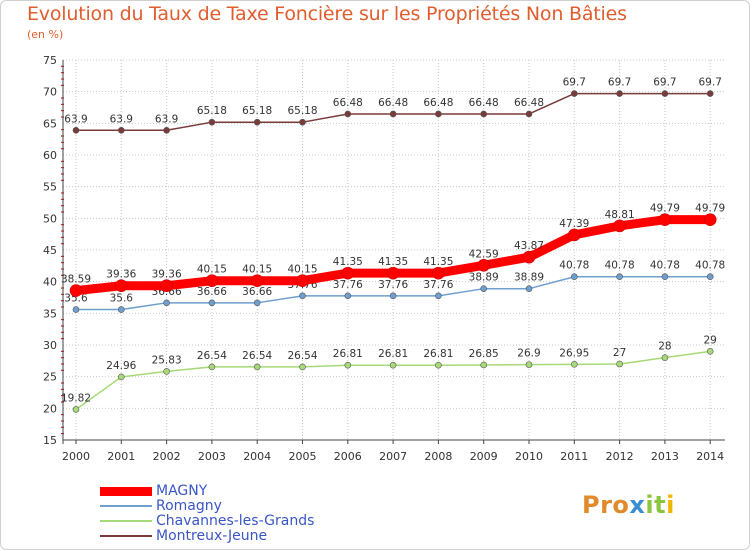 The height and width of the screenshot is (550, 750). Describe the element at coordinates (50, 218) in the screenshot. I see `y-tick-label: 50` at that location.